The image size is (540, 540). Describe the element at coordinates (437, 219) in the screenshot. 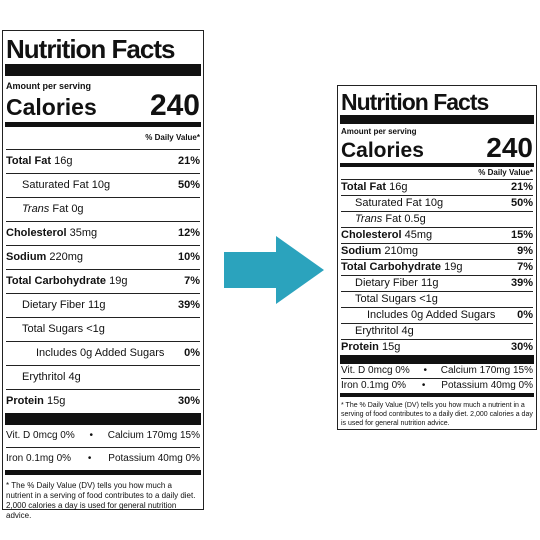

I see `trans-fat-row: Trans Fat 0.5g` at that location.